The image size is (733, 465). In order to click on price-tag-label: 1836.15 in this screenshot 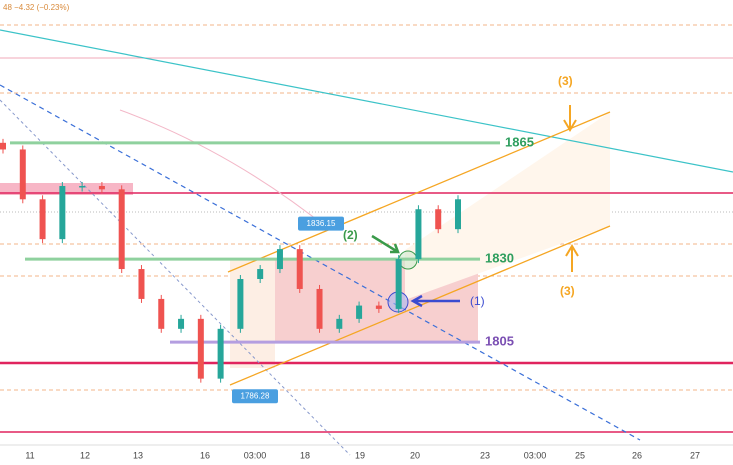, I will do `click(321, 223)`.